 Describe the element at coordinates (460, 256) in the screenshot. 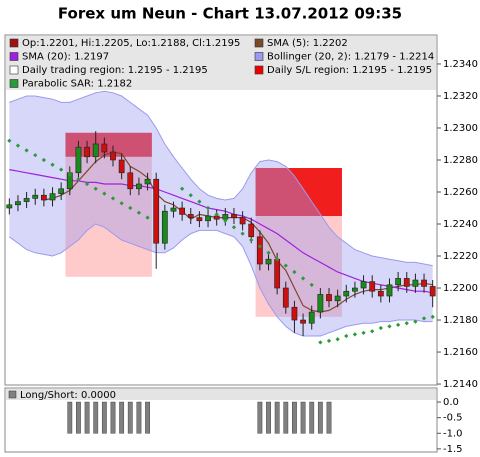

I see `y-tick-label: 1.2220` at that location.